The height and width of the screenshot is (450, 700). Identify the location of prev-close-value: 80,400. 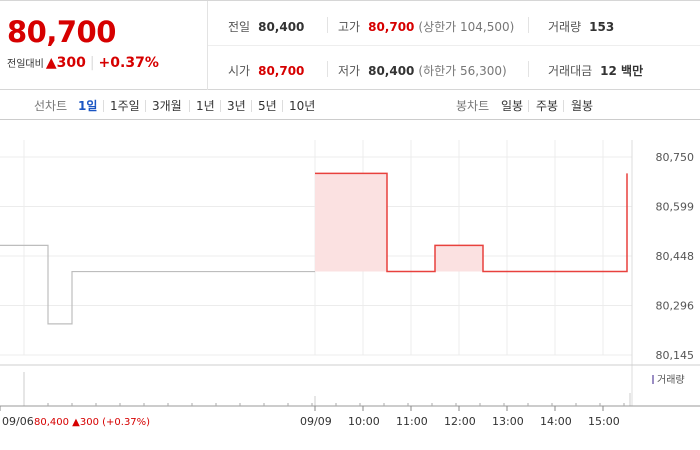
(281, 27).